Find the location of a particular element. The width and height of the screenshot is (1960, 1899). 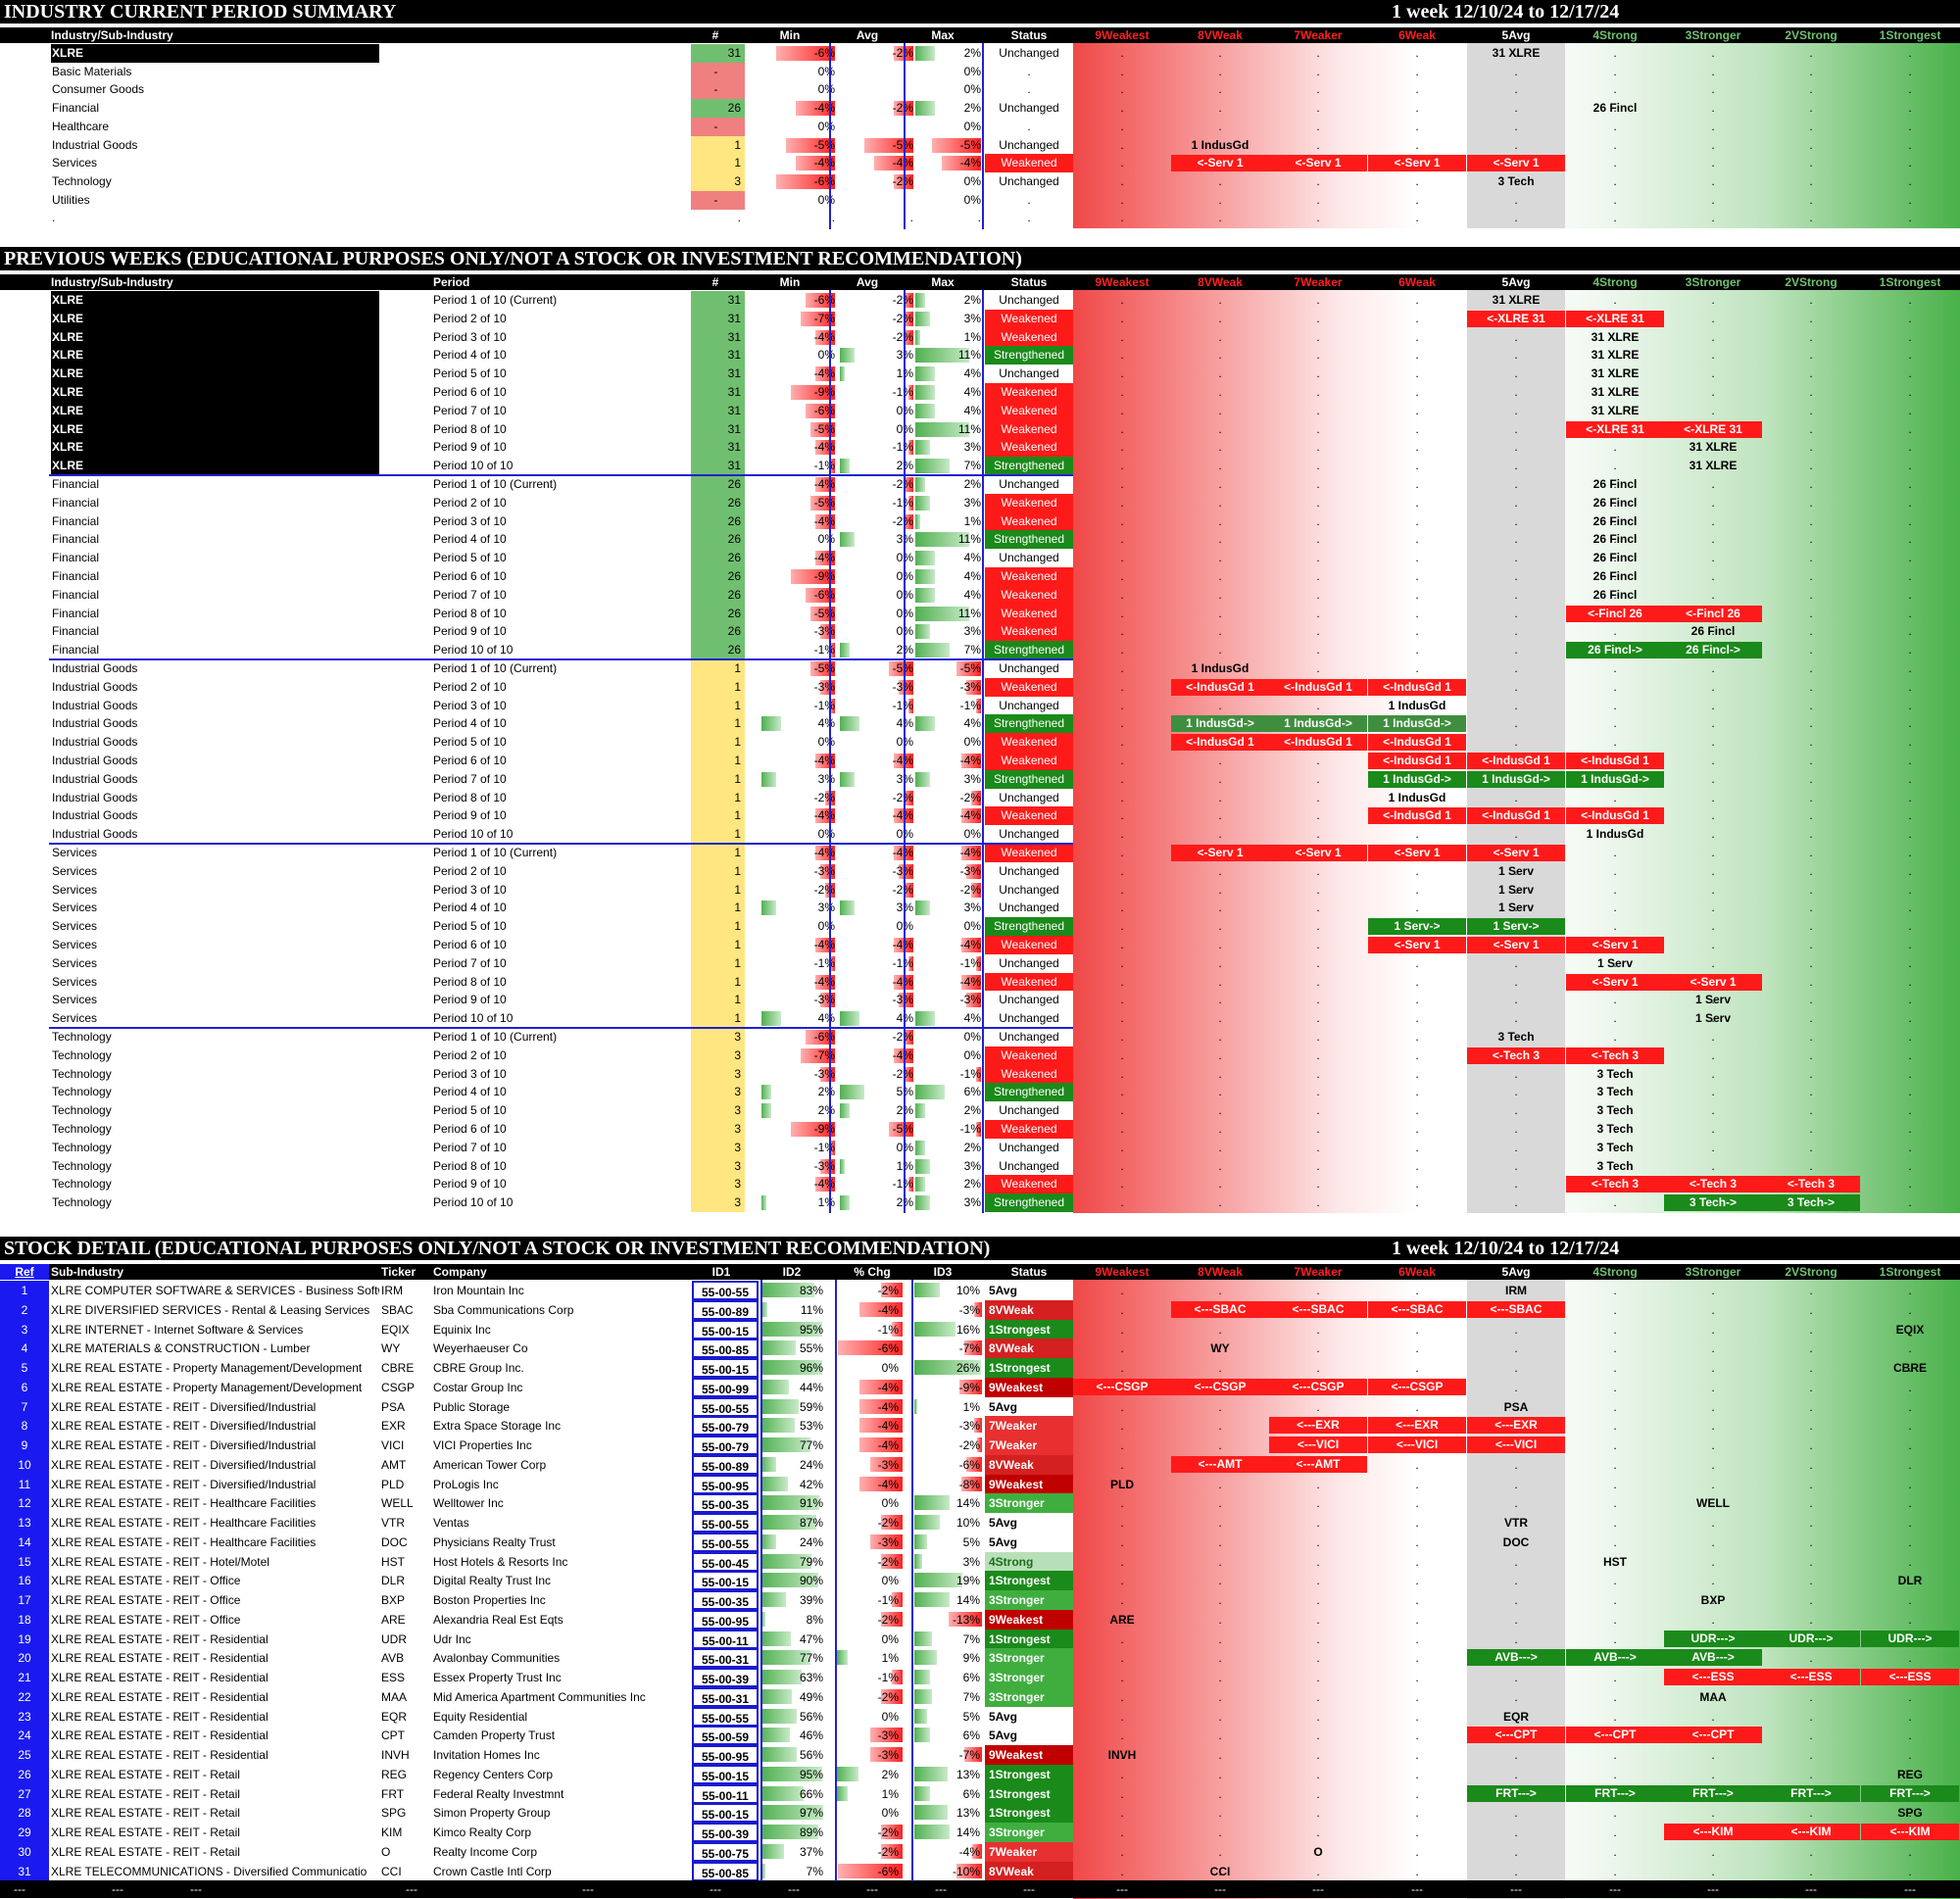

stock-ref: 13 is located at coordinates (24, 1523).